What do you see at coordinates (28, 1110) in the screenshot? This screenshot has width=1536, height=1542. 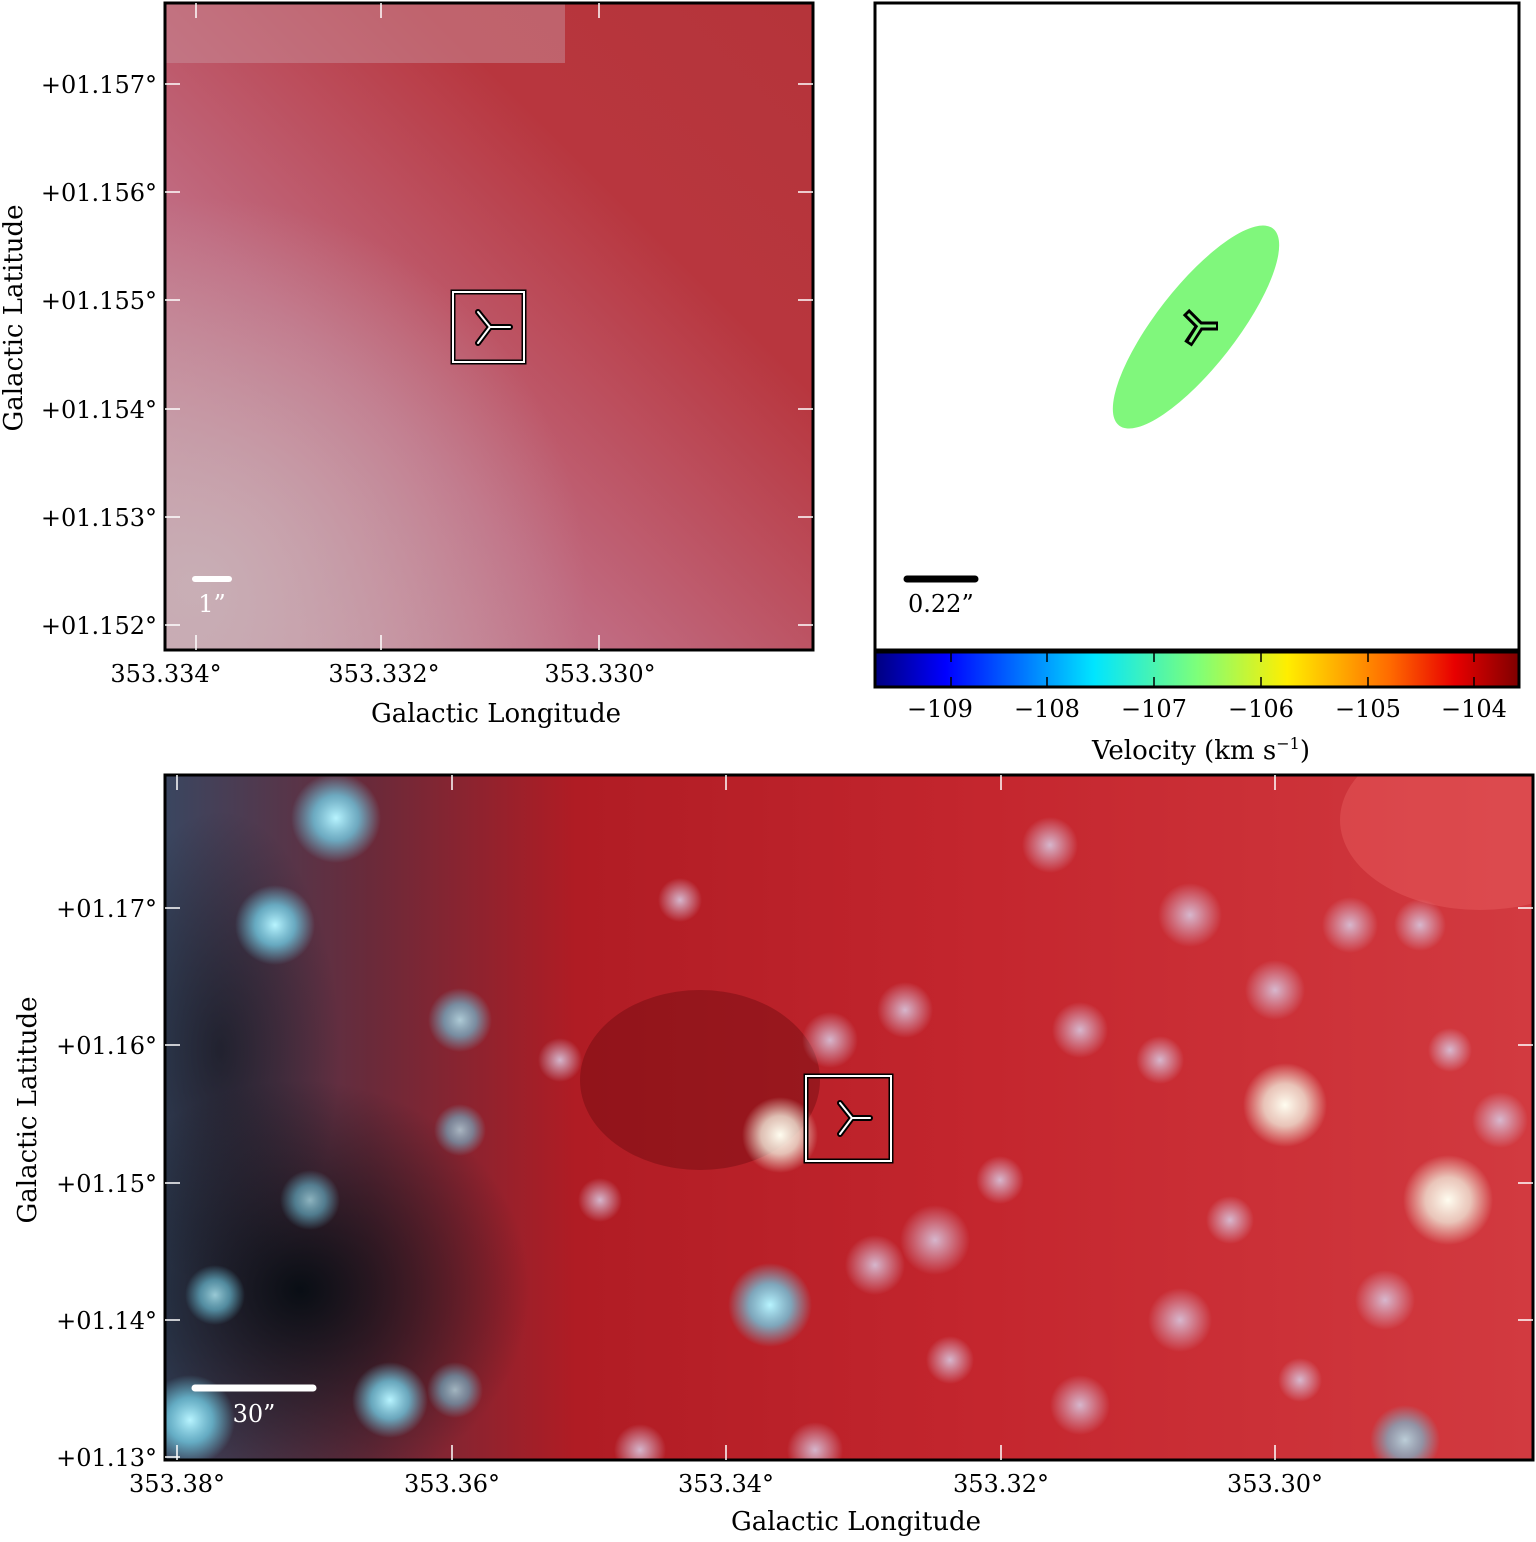 I see `wide-y-axis-label: Galactic Latitude` at bounding box center [28, 1110].